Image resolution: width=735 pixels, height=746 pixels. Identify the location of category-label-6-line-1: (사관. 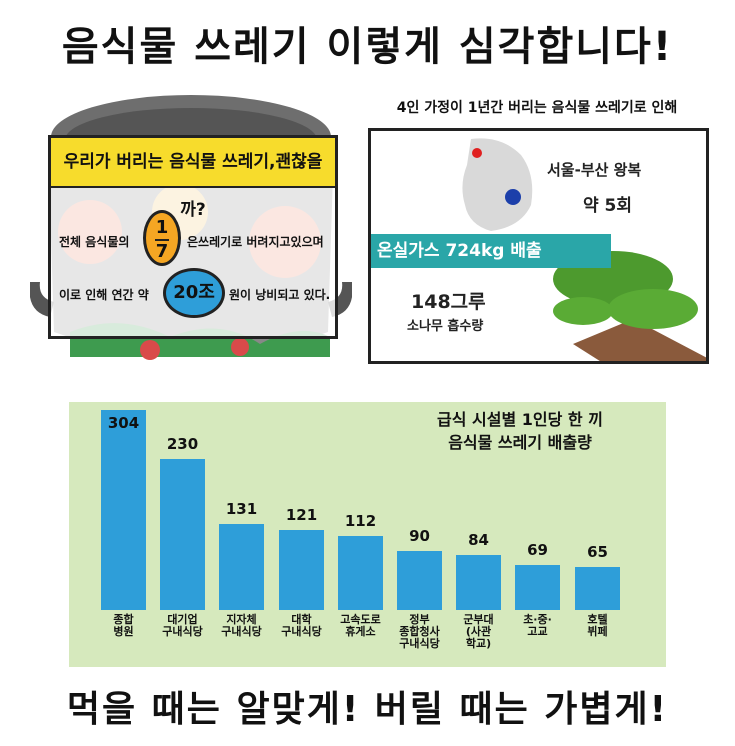
(478, 631).